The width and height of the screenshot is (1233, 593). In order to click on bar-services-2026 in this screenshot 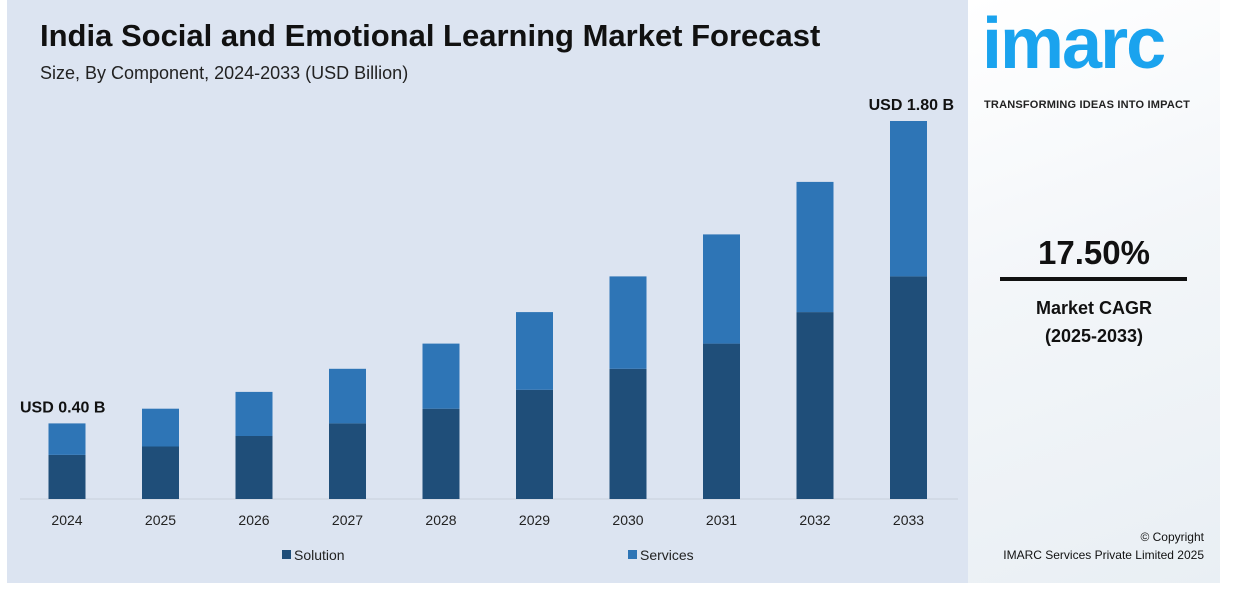, I will do `click(254, 413)`.